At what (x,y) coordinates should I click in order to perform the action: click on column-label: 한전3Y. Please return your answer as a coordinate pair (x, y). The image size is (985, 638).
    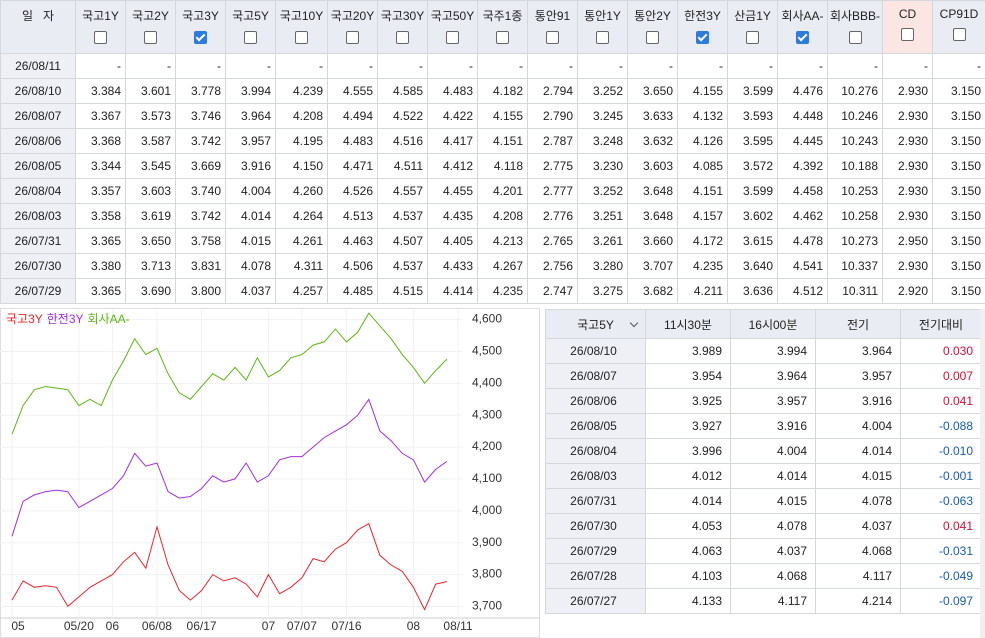
    Looking at the image, I should click on (702, 16).